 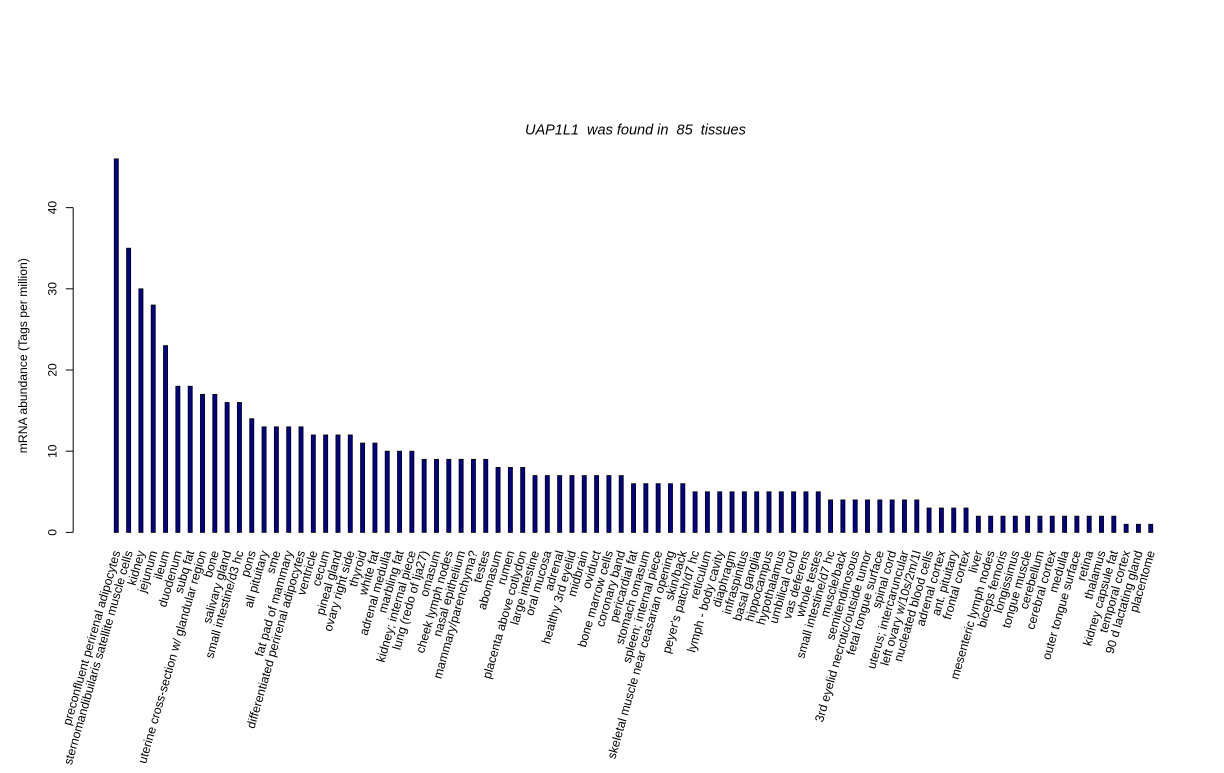 I want to click on svg-text:UAP1L1 was found in 85 tiss: UAP1L1 was found in 85 tissues, so click(x=635, y=131).